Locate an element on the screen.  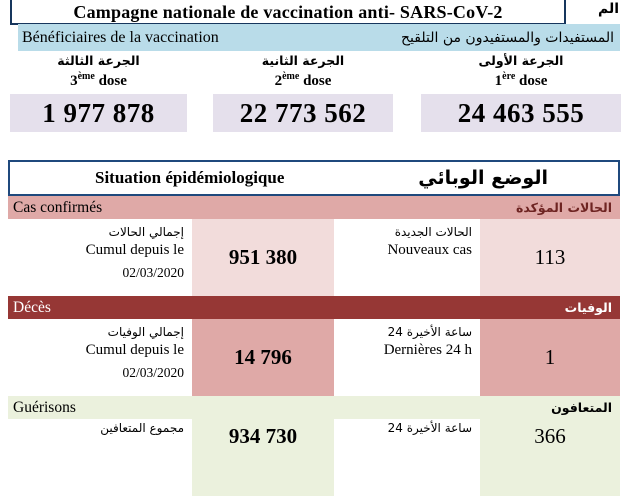
confirmed-cases-bar: Cas confirmés الحالات المؤكدة is located at coordinates (314, 207).